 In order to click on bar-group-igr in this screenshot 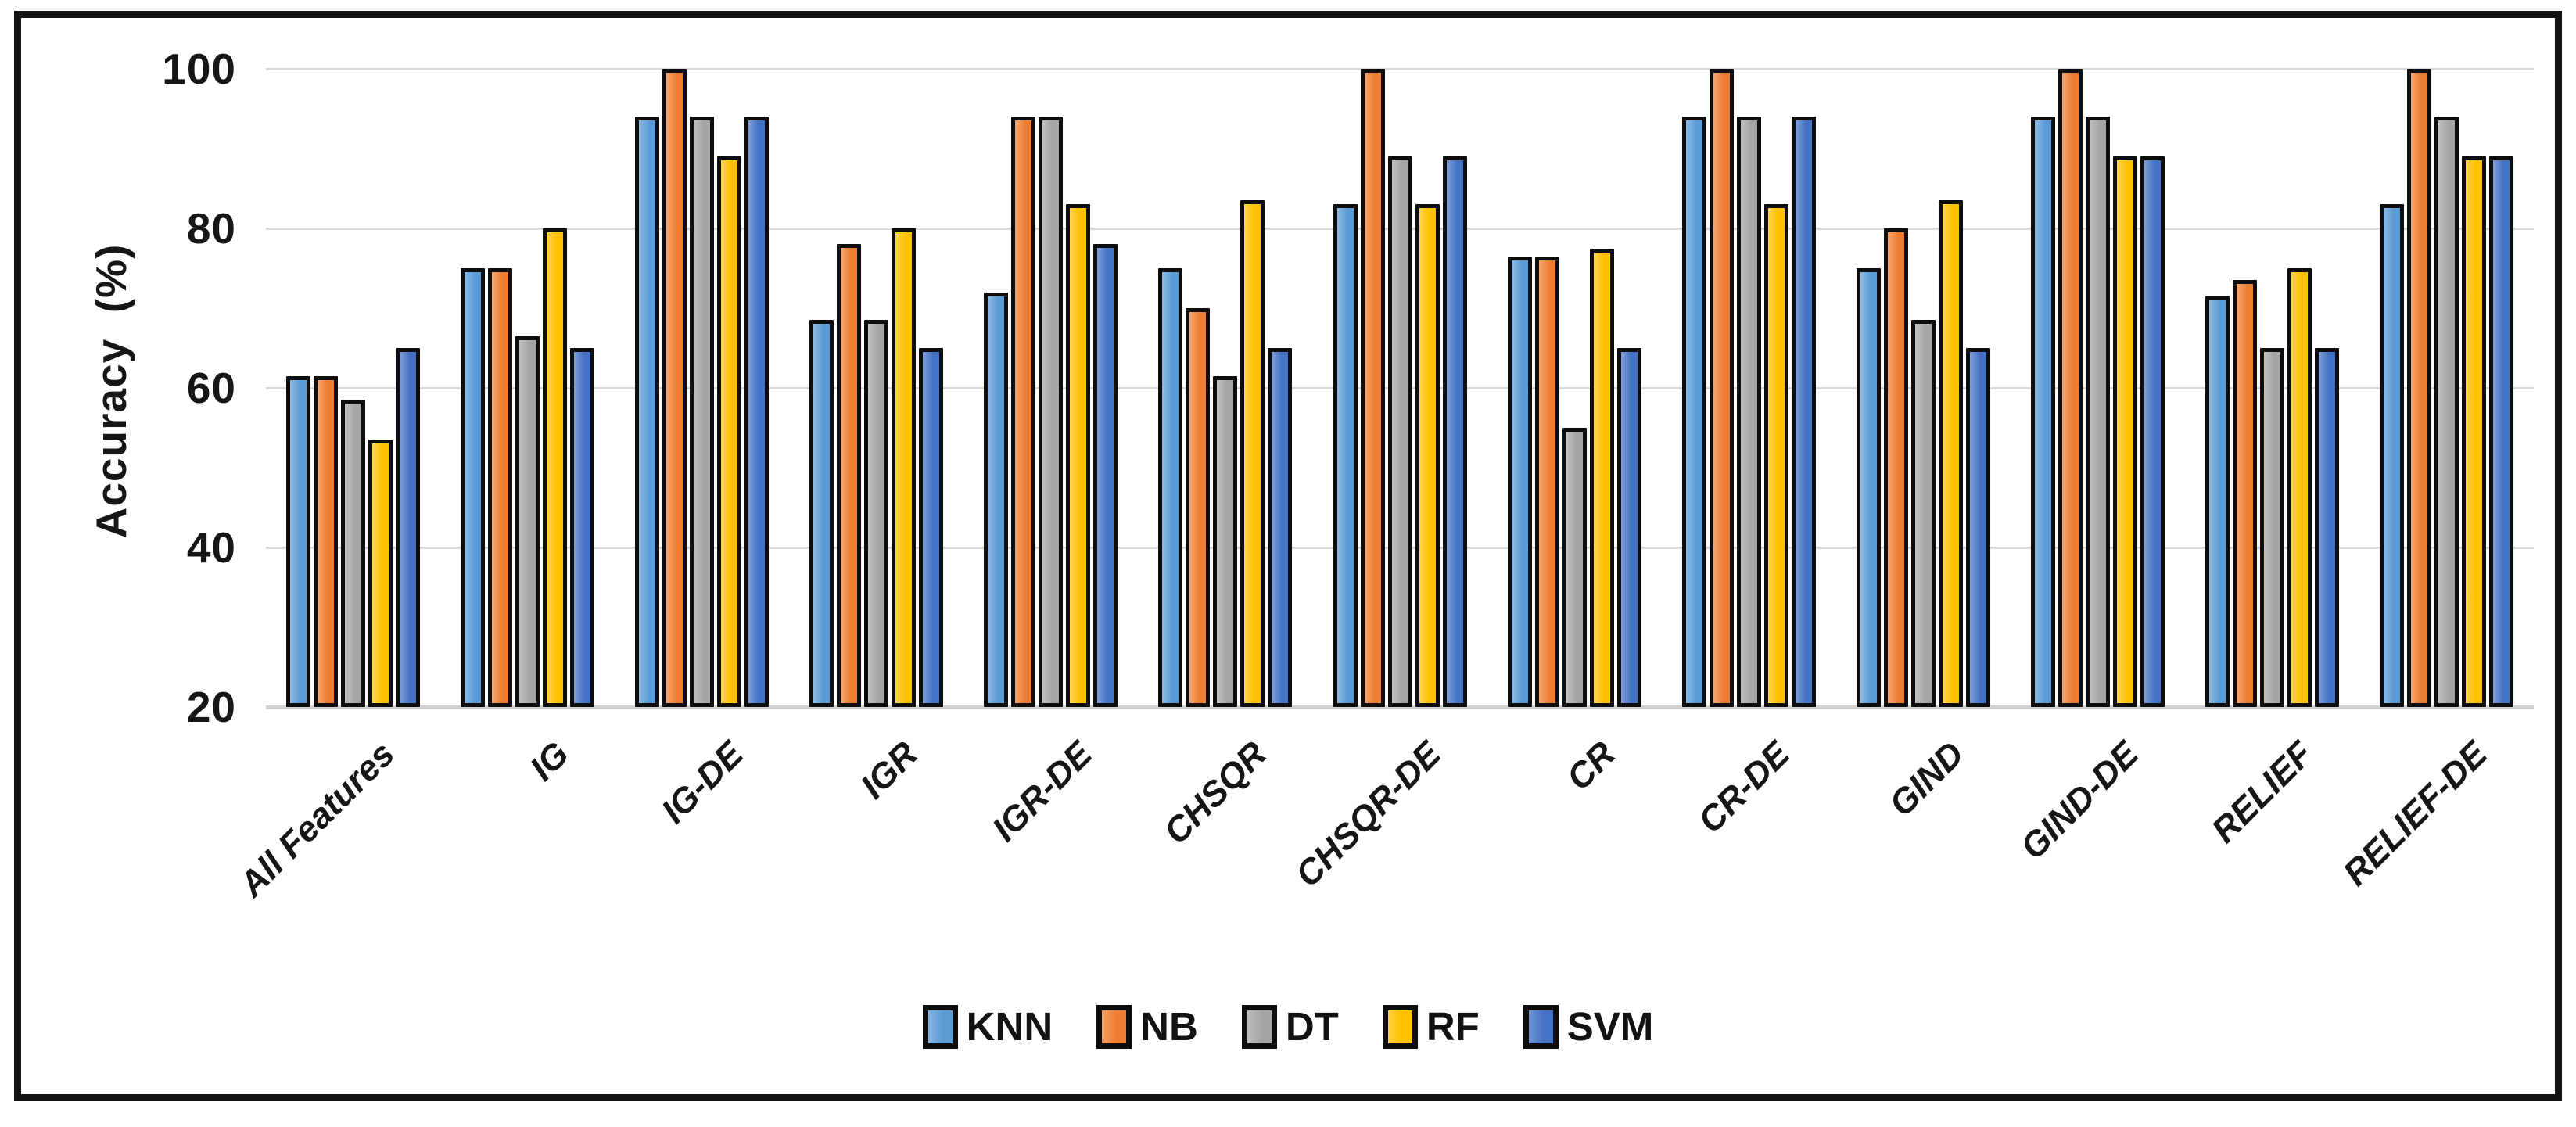, I will do `click(876, 388)`.